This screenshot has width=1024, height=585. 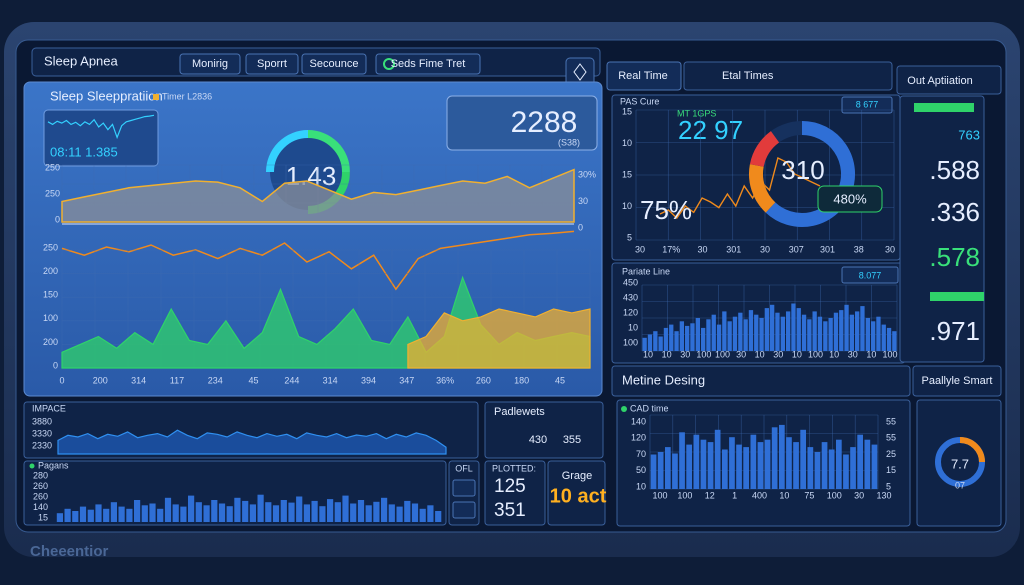 What do you see at coordinates (49, 408) in the screenshot?
I see `panel-title: IMPACE` at bounding box center [49, 408].